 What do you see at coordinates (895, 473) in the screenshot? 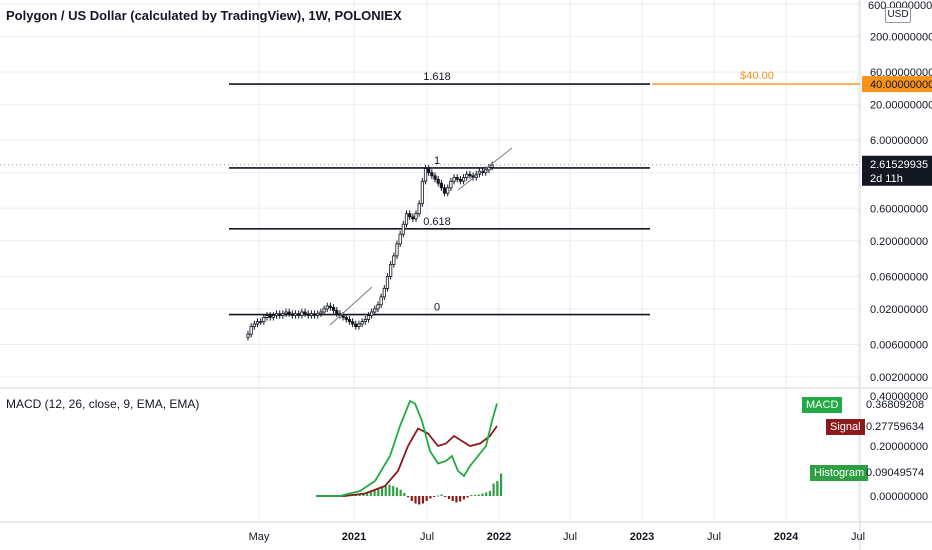
I see `histogram-legend-value: 0.09049574` at bounding box center [895, 473].